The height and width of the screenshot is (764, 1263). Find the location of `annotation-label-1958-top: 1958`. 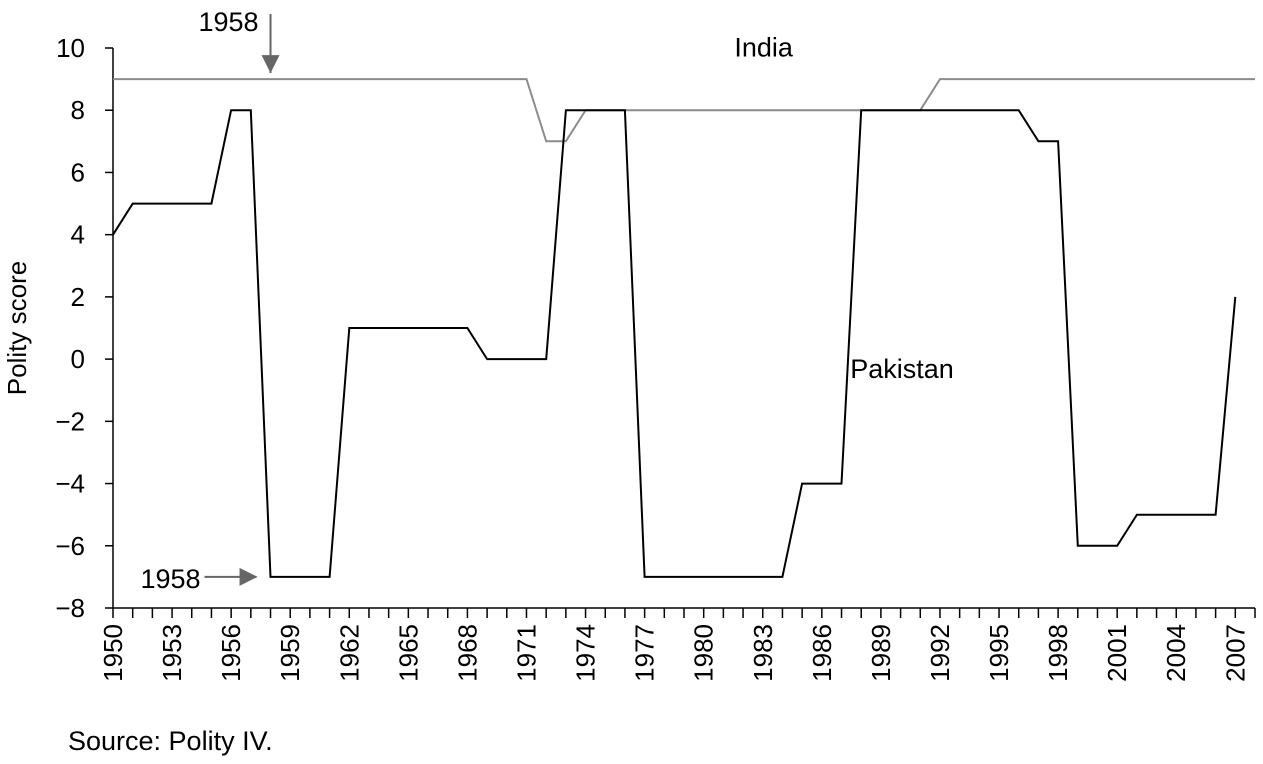

annotation-label-1958-top: 1958 is located at coordinates (228, 22).